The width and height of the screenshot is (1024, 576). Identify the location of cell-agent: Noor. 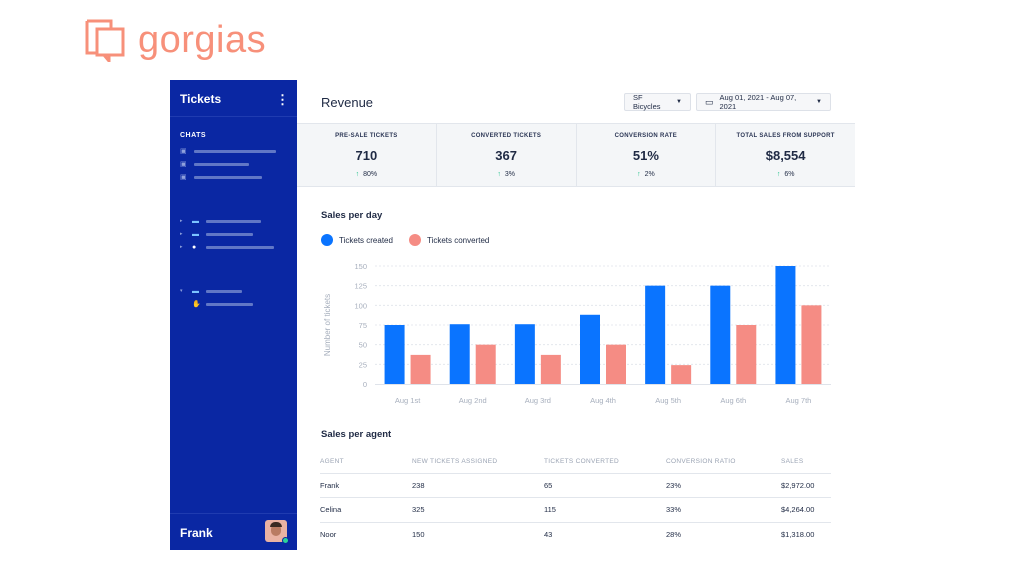
(328, 534).